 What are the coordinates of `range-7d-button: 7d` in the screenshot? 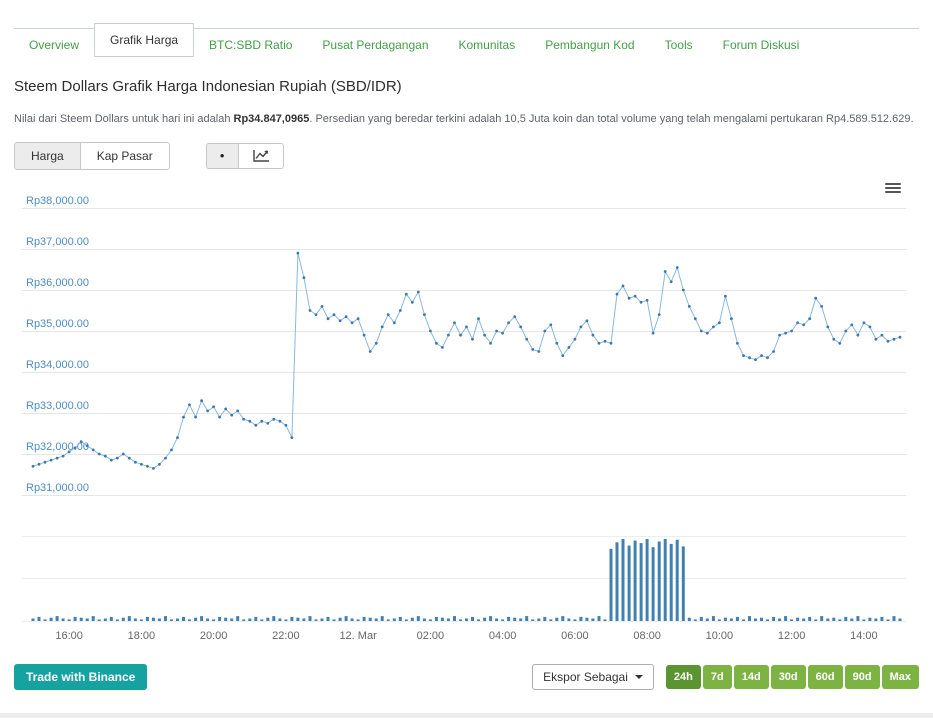 It's located at (717, 677).